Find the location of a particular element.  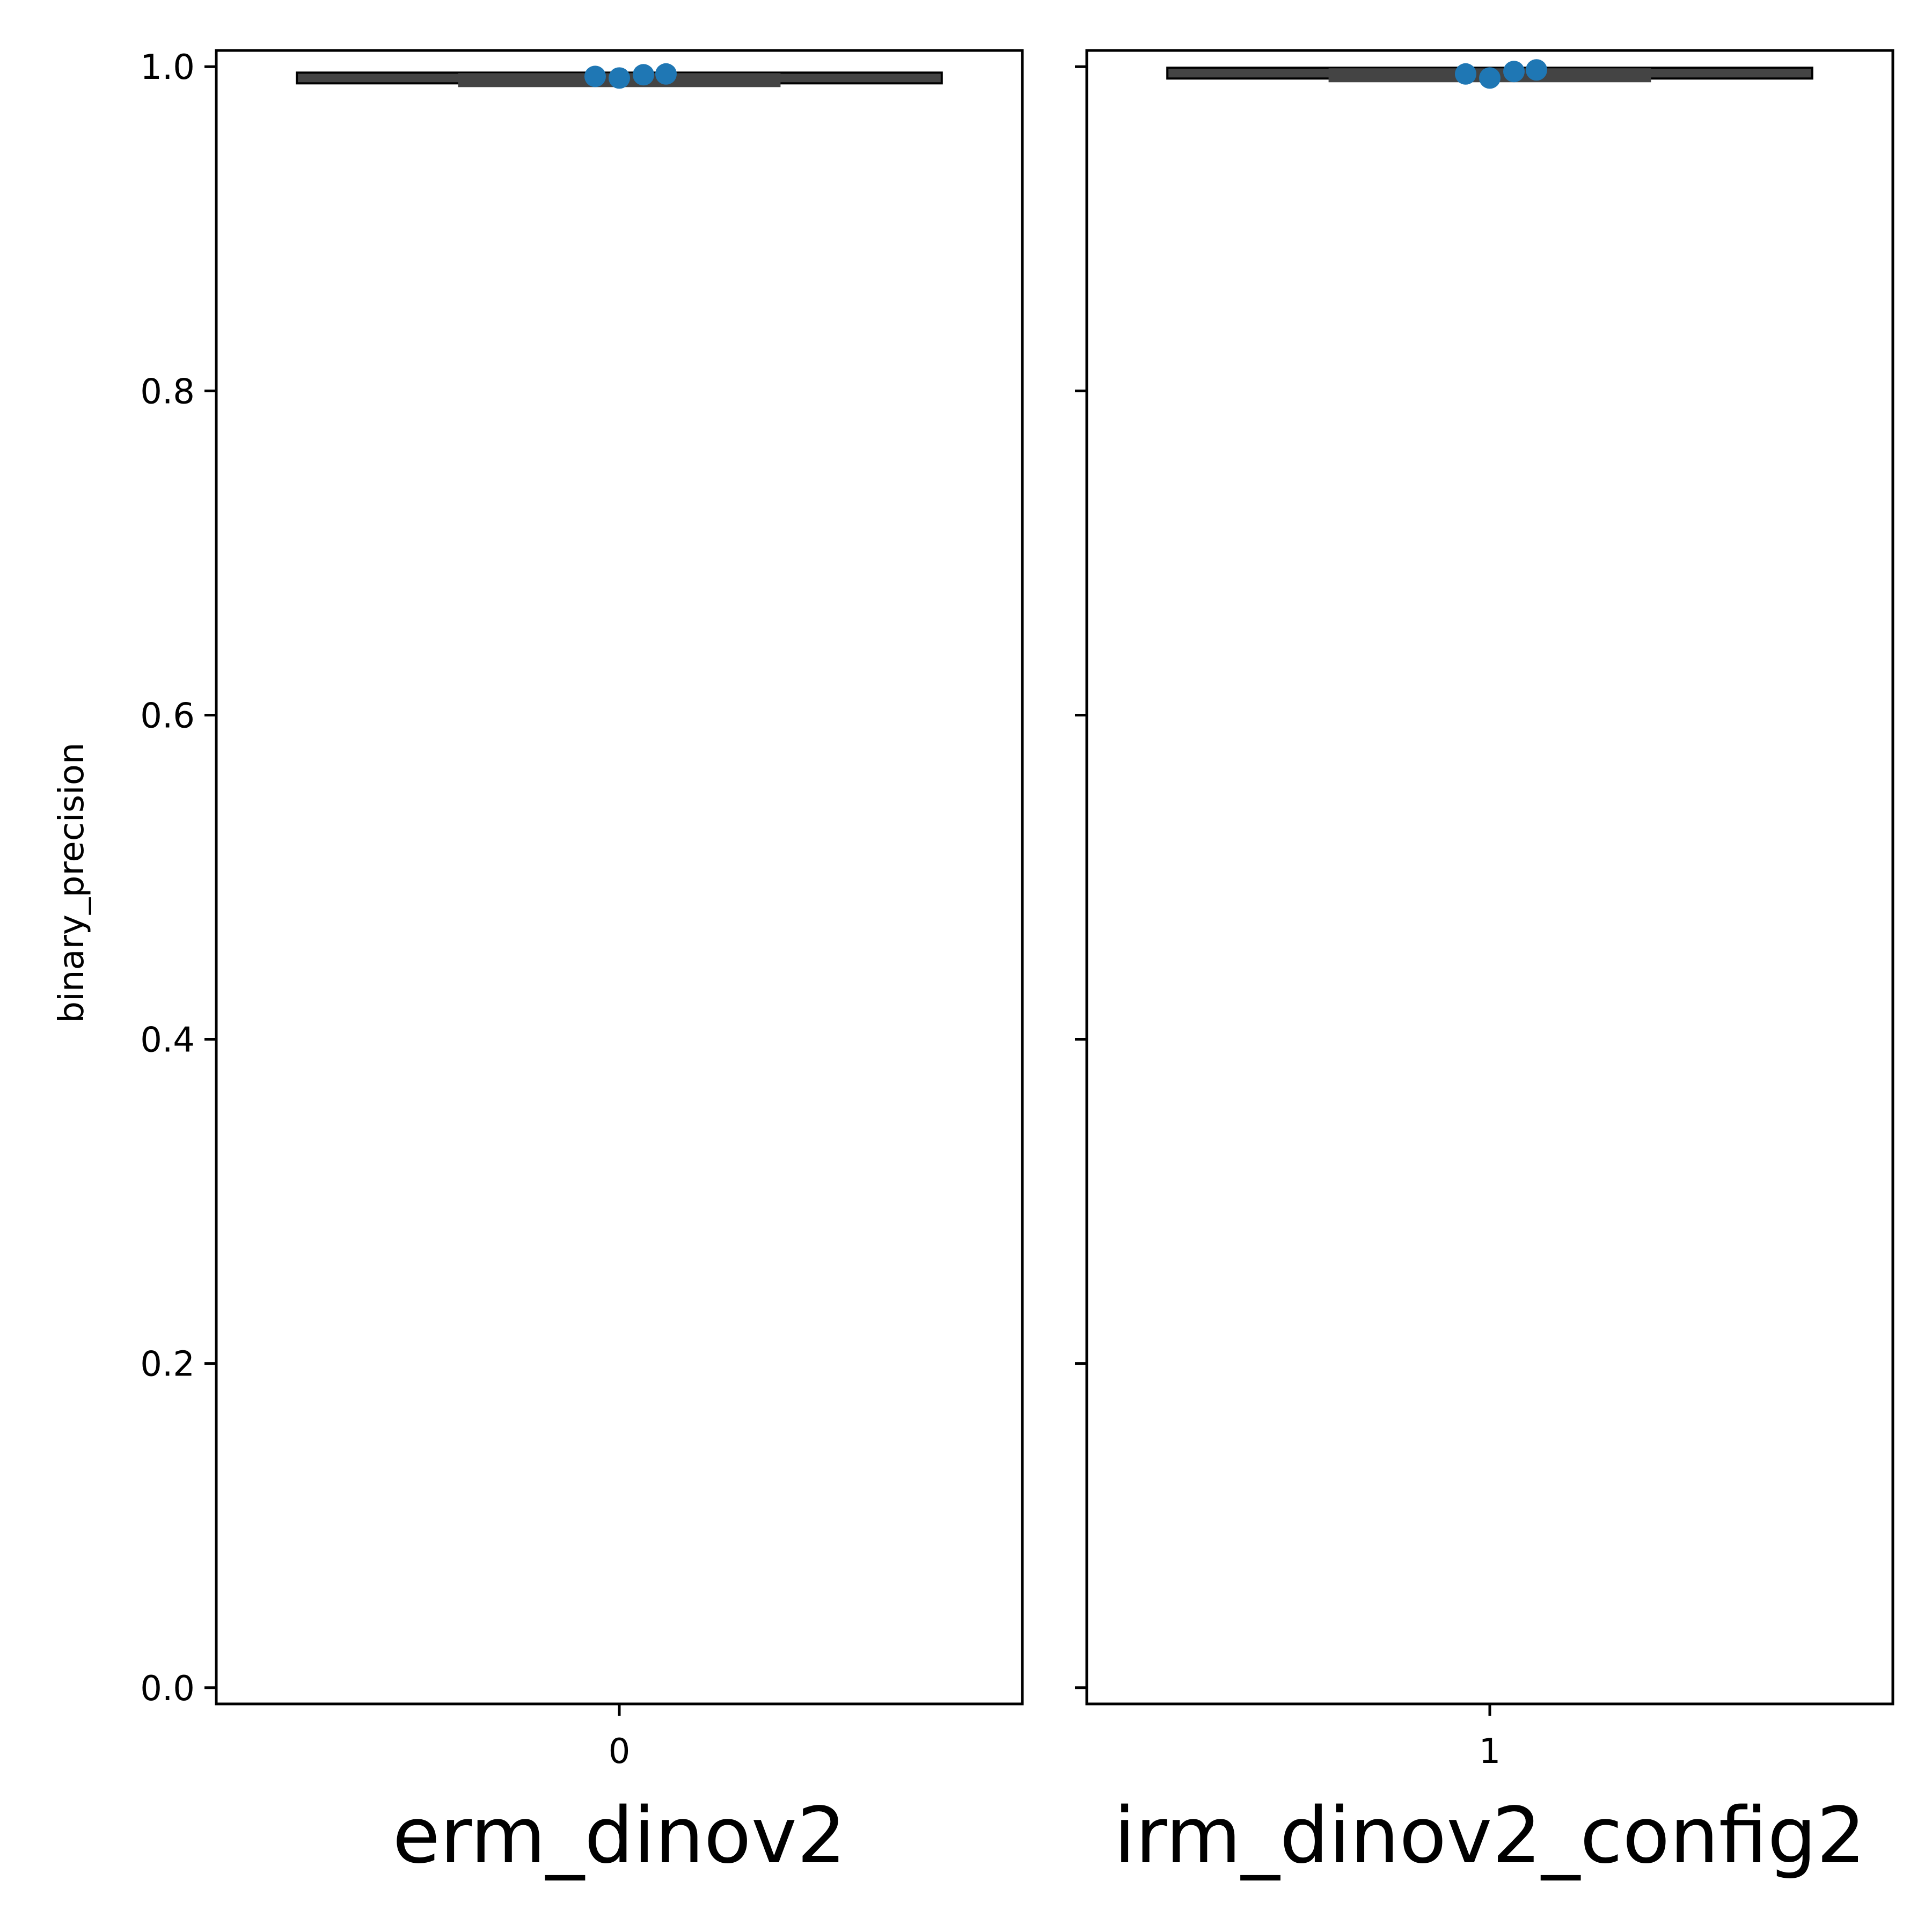

y-tick-label: 0.6 is located at coordinates (167, 716).